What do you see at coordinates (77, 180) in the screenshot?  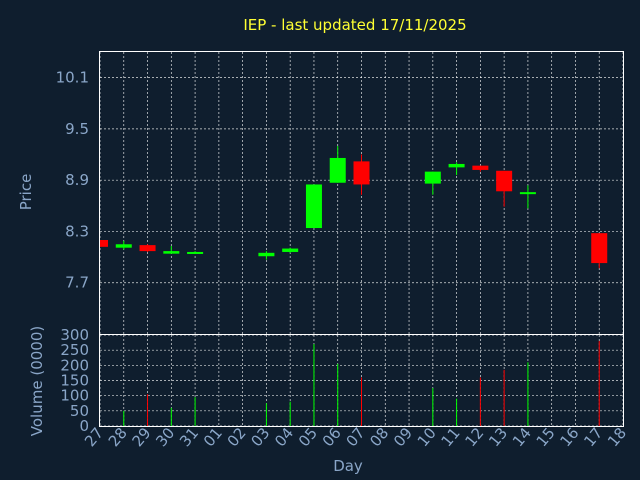 I see `price-tick-label: 8.9` at bounding box center [77, 180].